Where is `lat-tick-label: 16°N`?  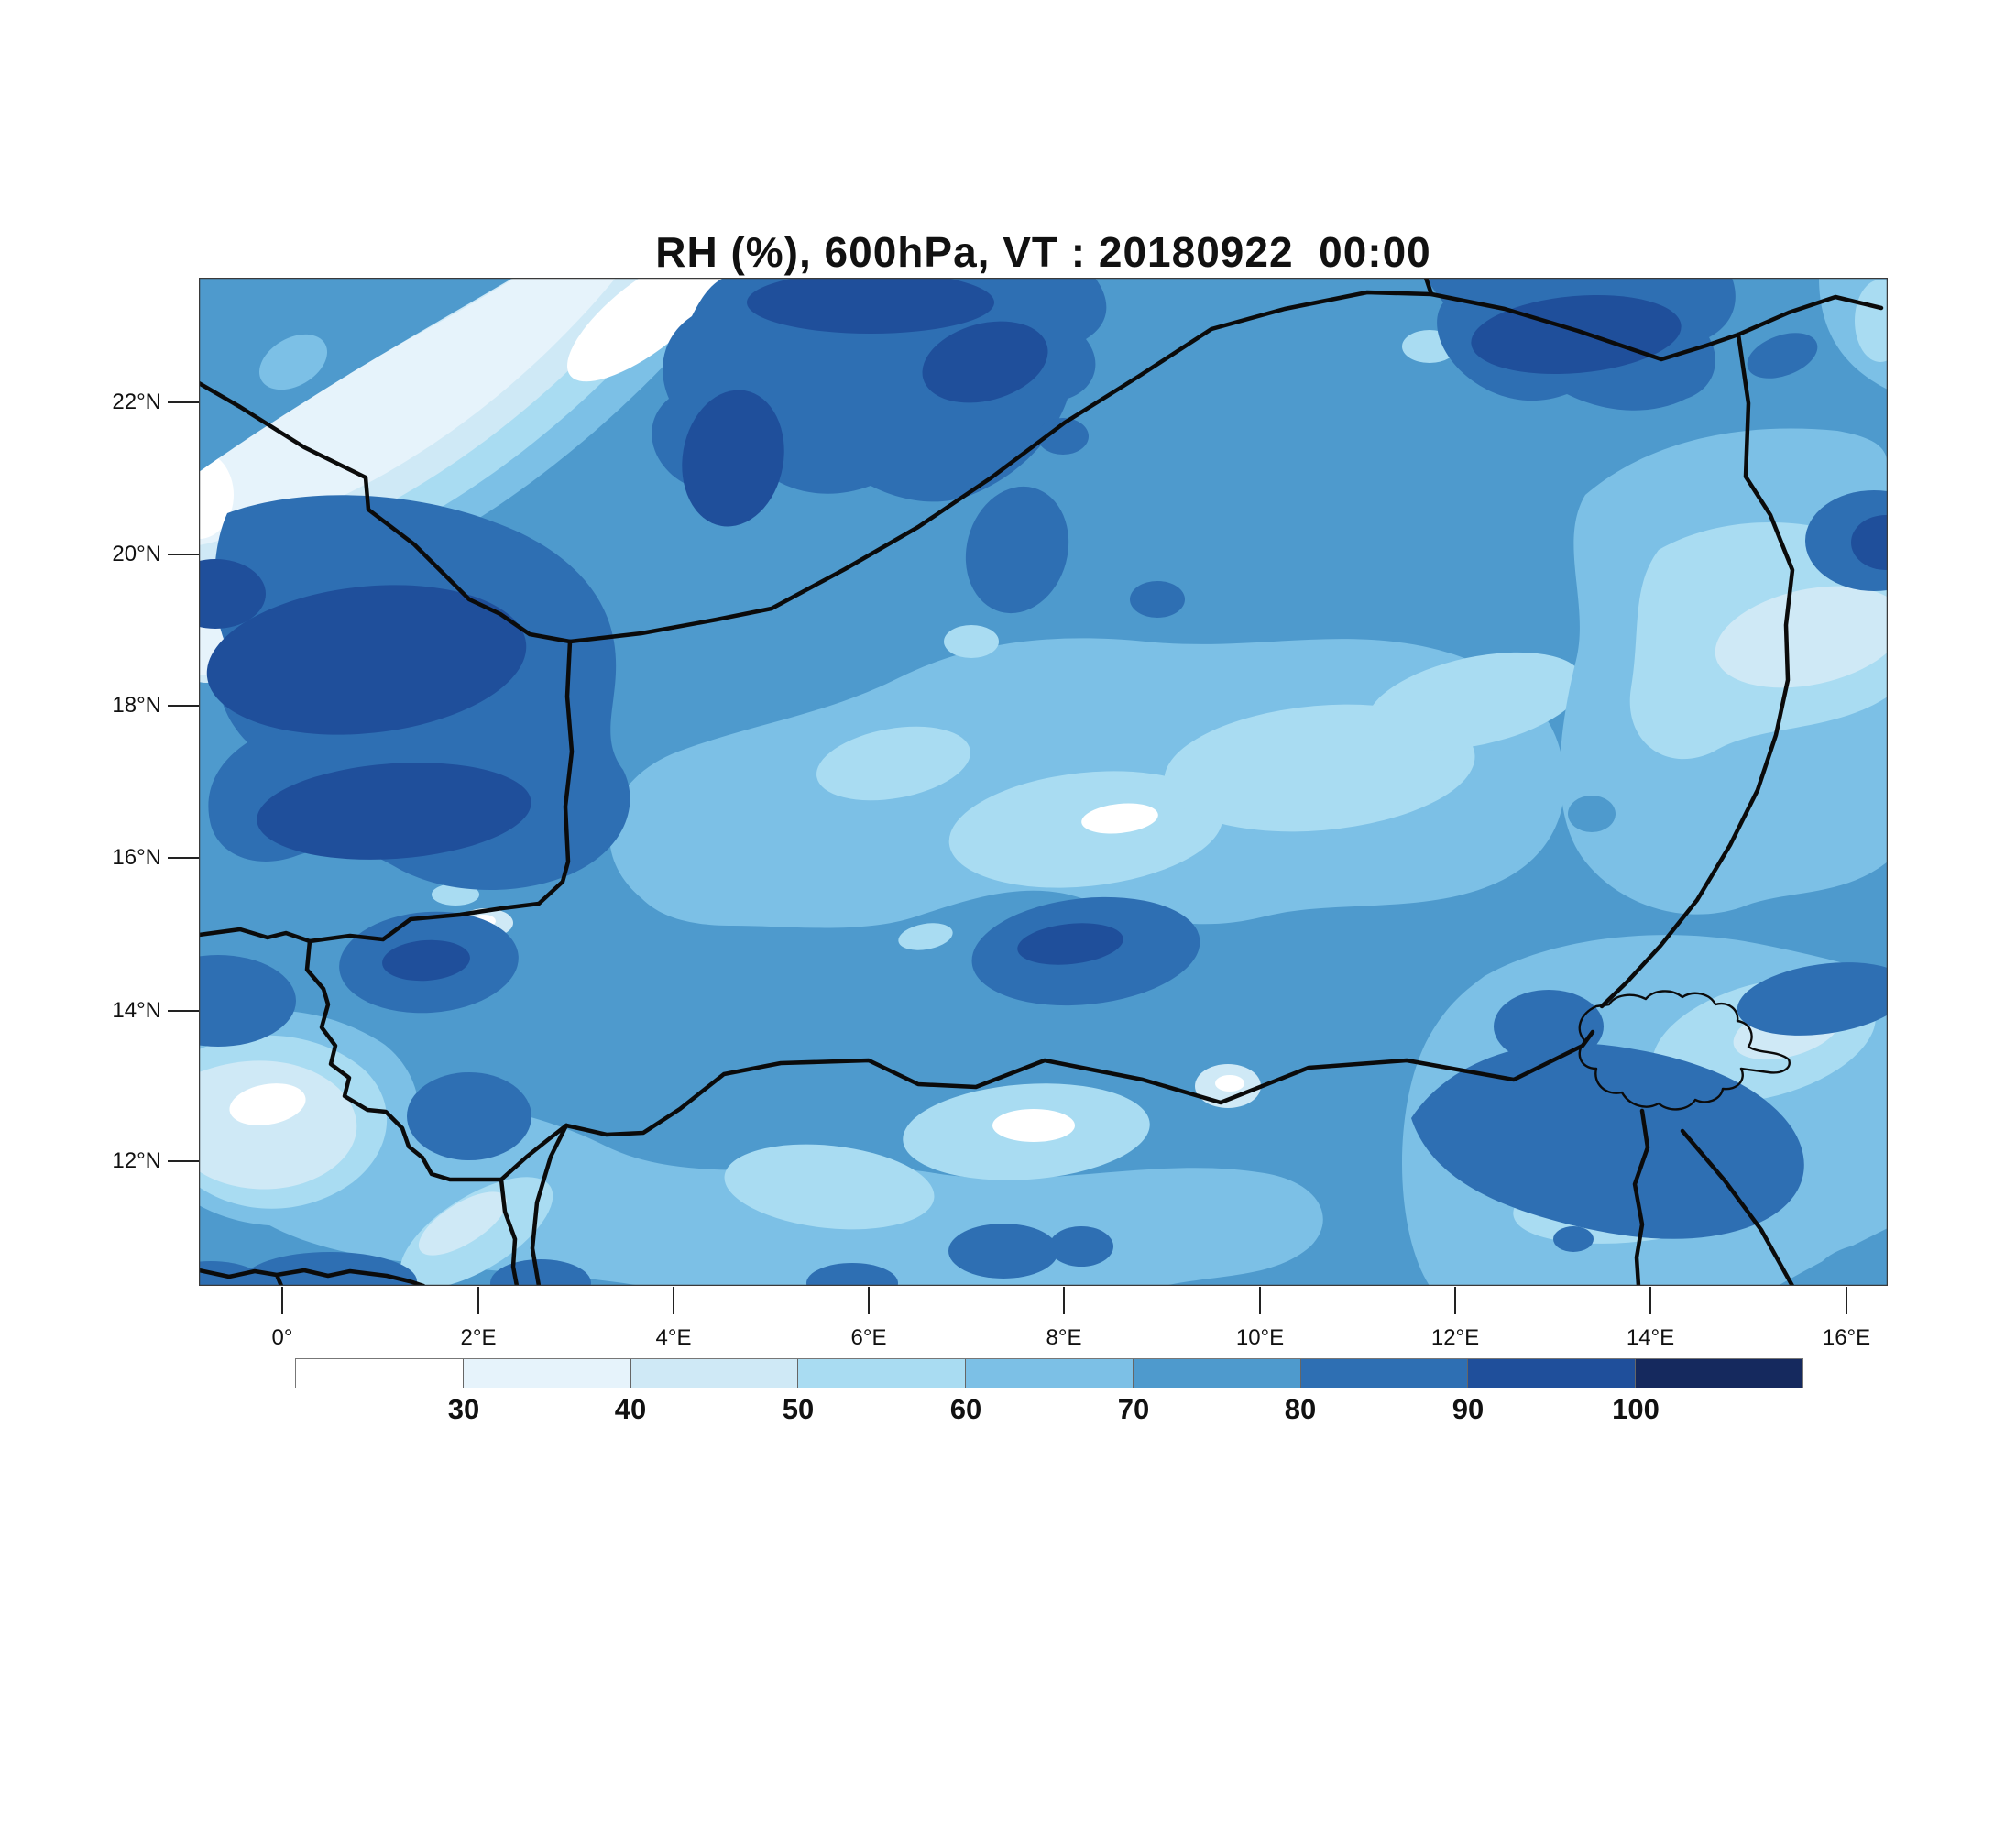
lat-tick-label: 16°N is located at coordinates (136, 857).